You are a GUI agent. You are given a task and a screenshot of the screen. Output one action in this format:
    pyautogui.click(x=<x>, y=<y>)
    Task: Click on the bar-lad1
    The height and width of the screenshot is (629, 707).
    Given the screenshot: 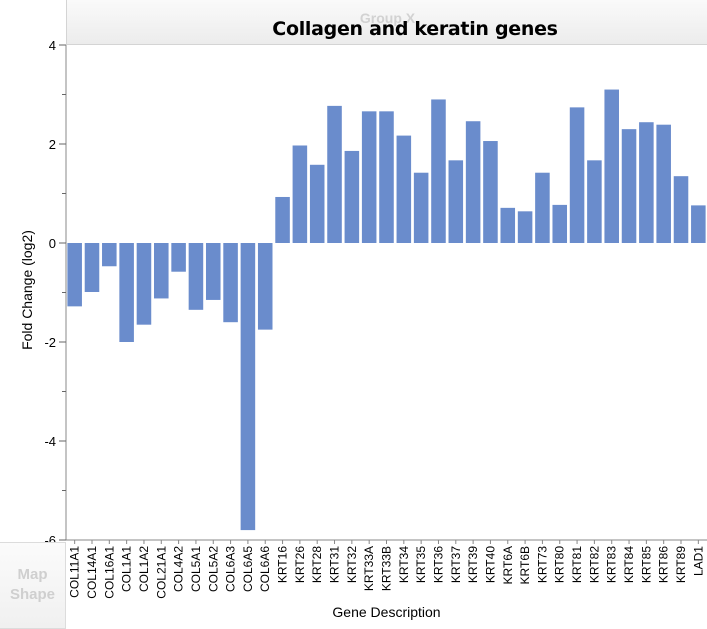 What is the action you would take?
    pyautogui.click(x=698, y=224)
    